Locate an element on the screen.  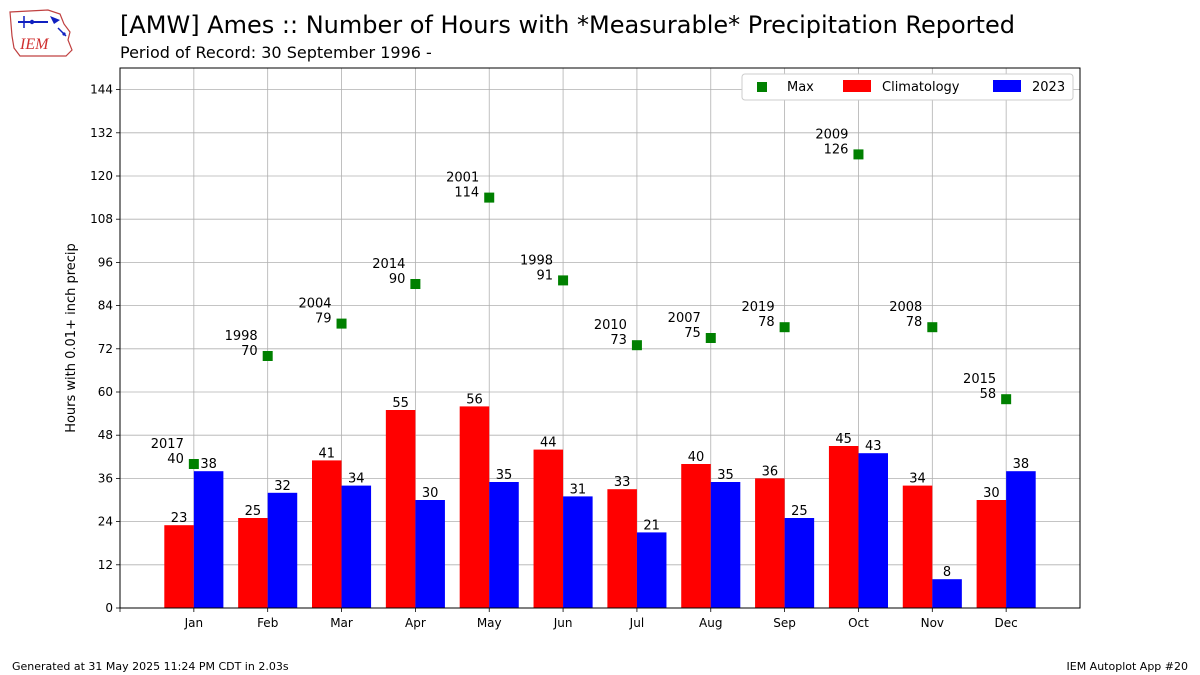
year-2023-value-label: 32 is located at coordinates (282, 486).